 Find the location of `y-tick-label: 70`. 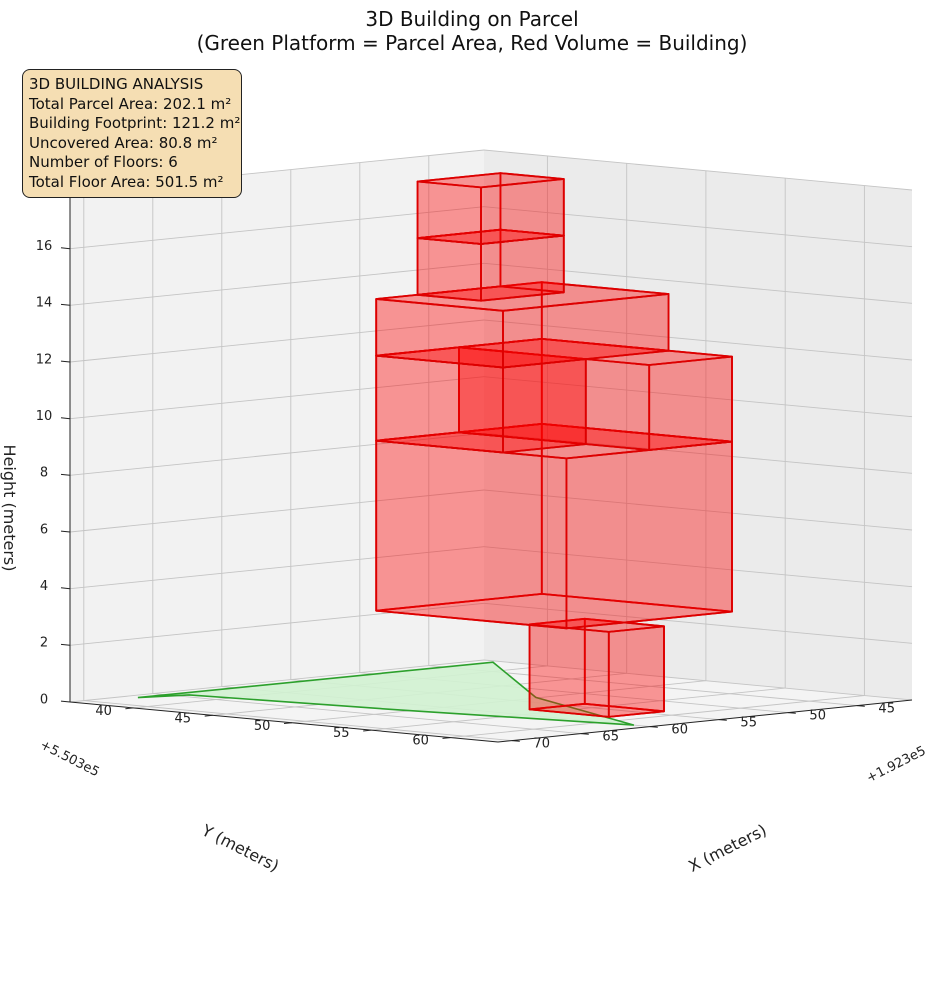

y-tick-label: 70 is located at coordinates (541, 743).